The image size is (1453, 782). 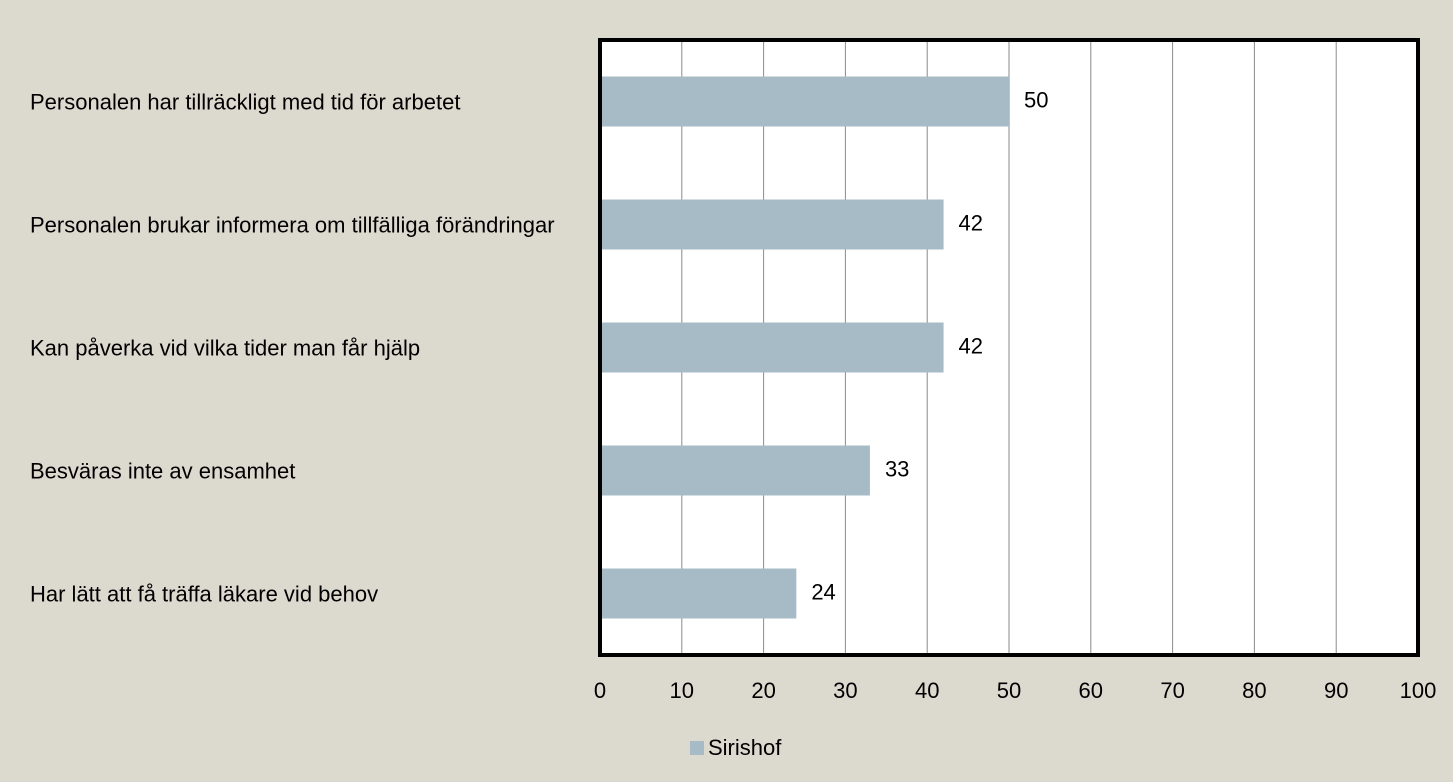 What do you see at coordinates (845, 690) in the screenshot?
I see `x-tick-label: 30` at bounding box center [845, 690].